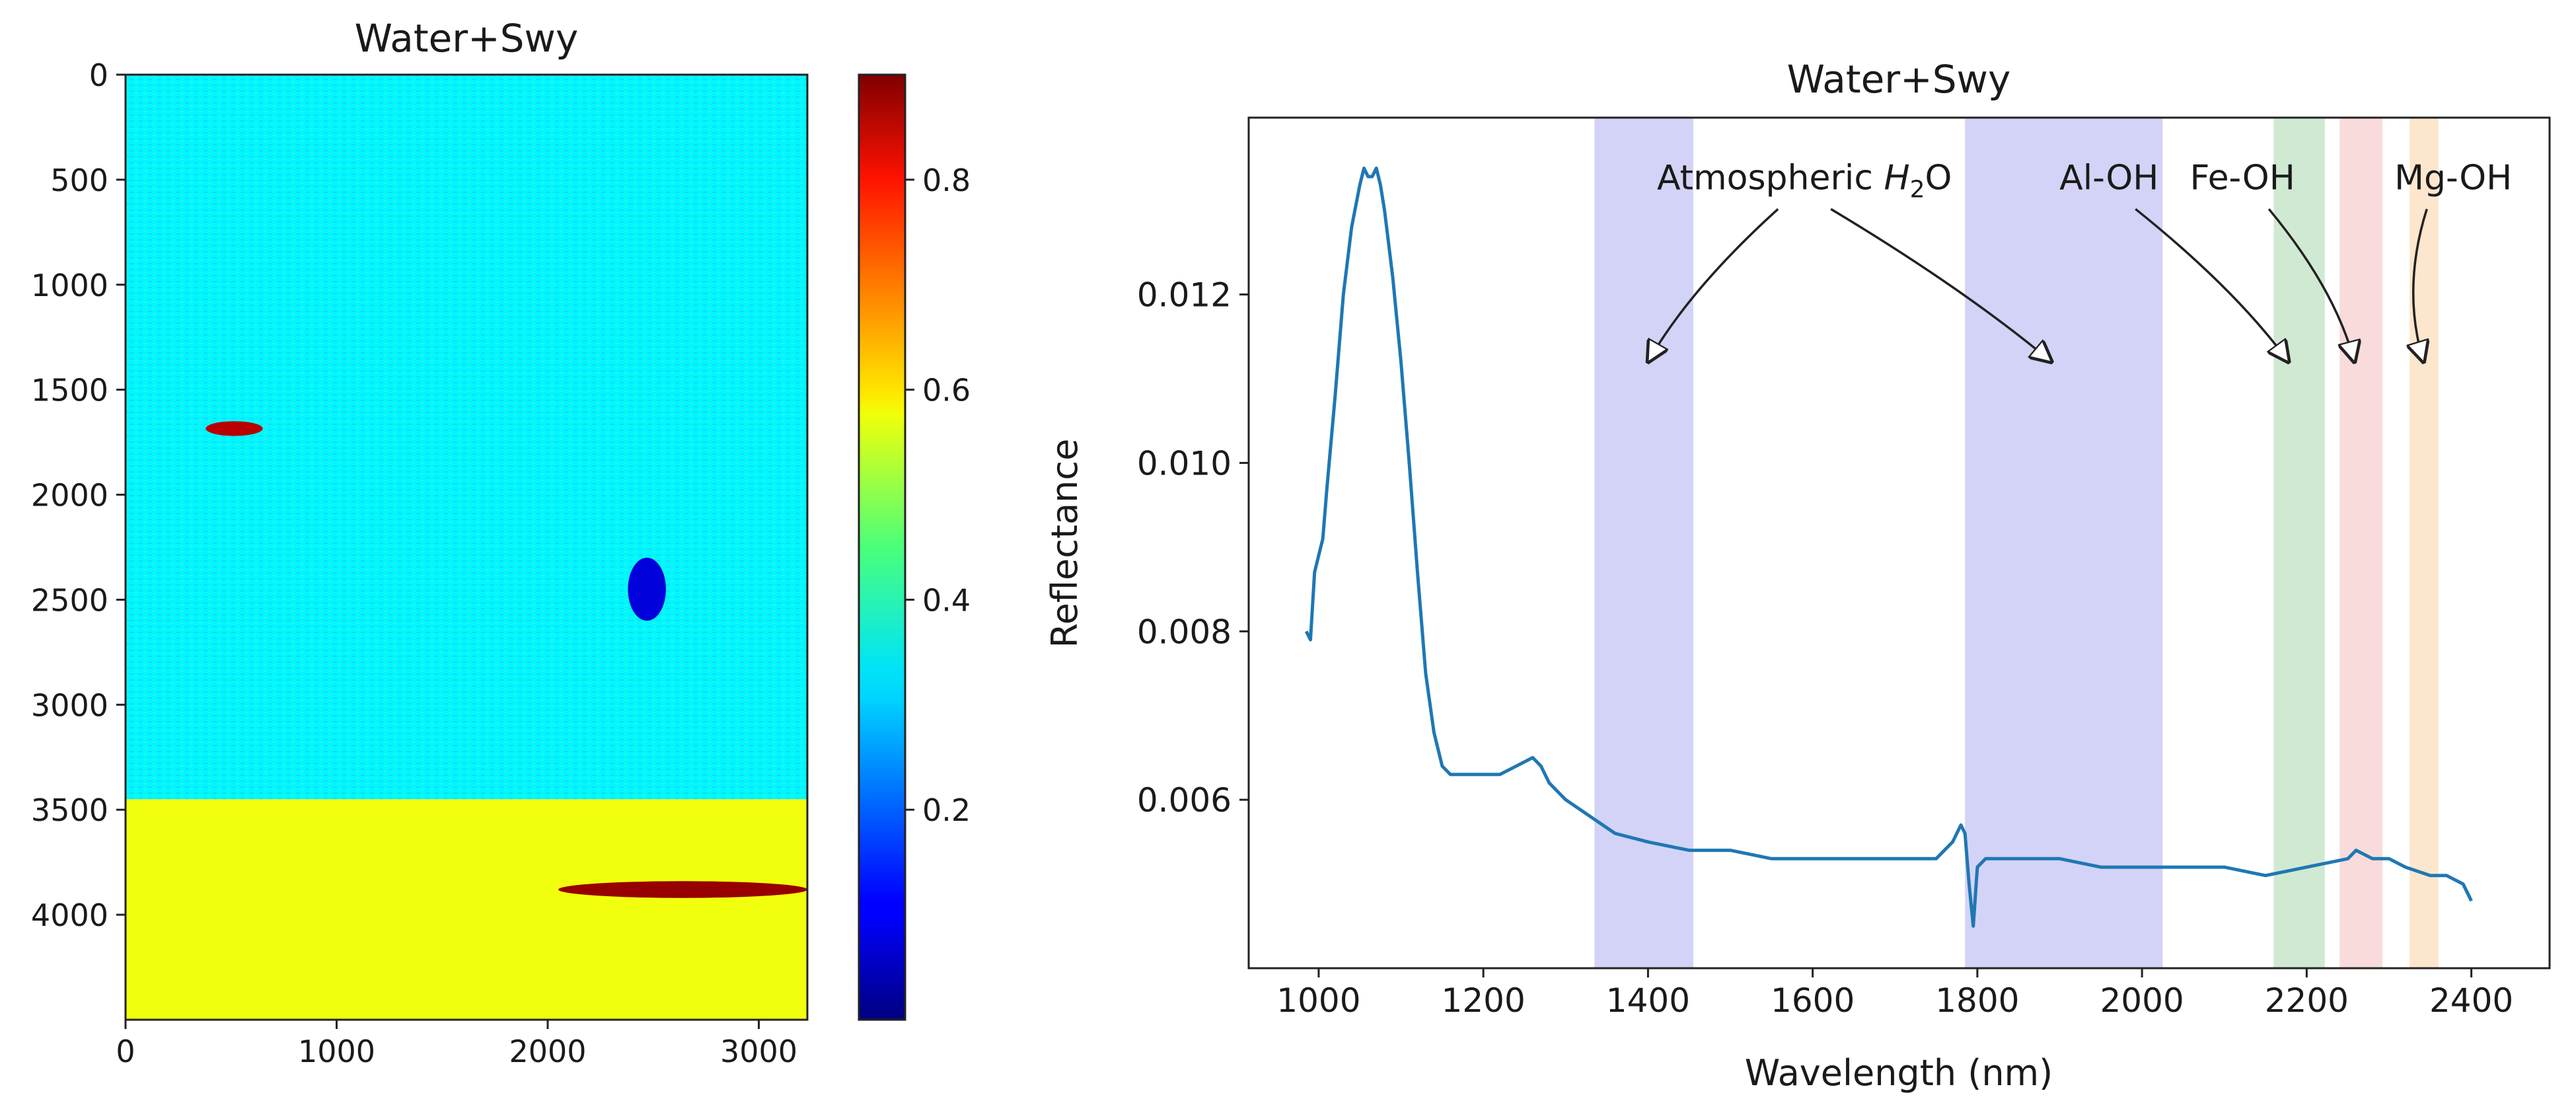 The height and width of the screenshot is (1105, 2576). What do you see at coordinates (1318, 1000) in the screenshot?
I see `spectrum-x-tick-label: 1000` at bounding box center [1318, 1000].